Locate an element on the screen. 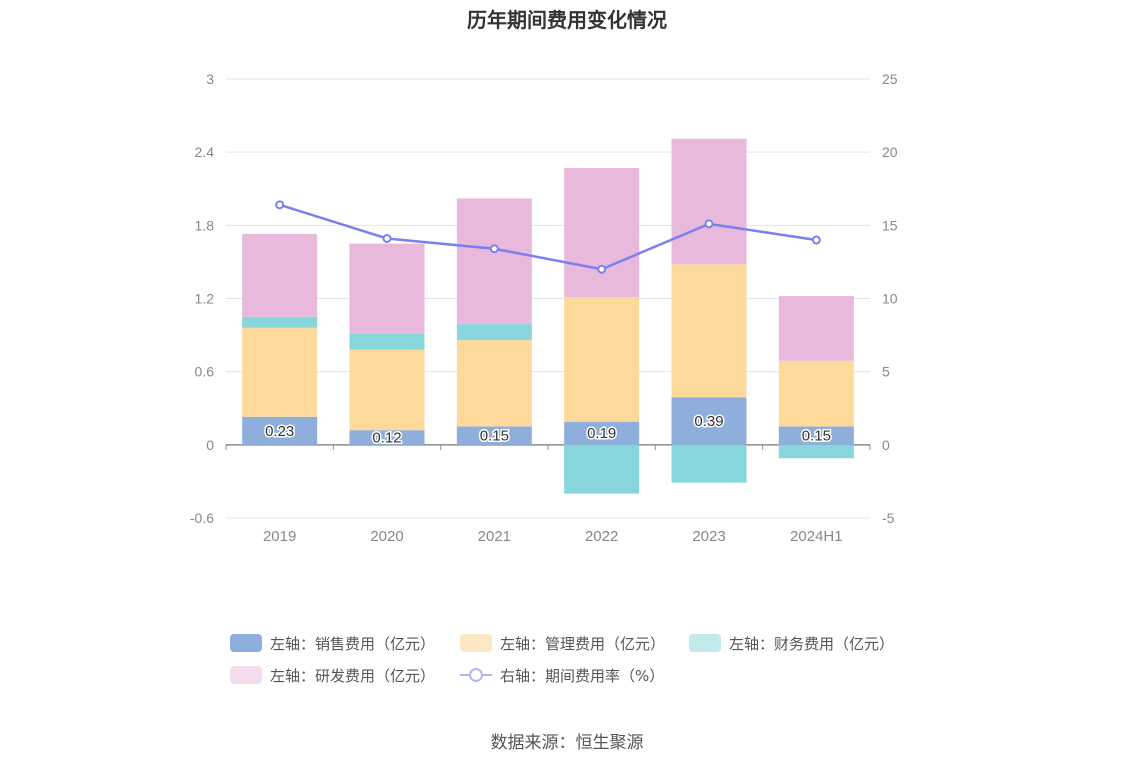  legend-item-finance: 左轴：财务费用（亿元） is located at coordinates (791, 643).